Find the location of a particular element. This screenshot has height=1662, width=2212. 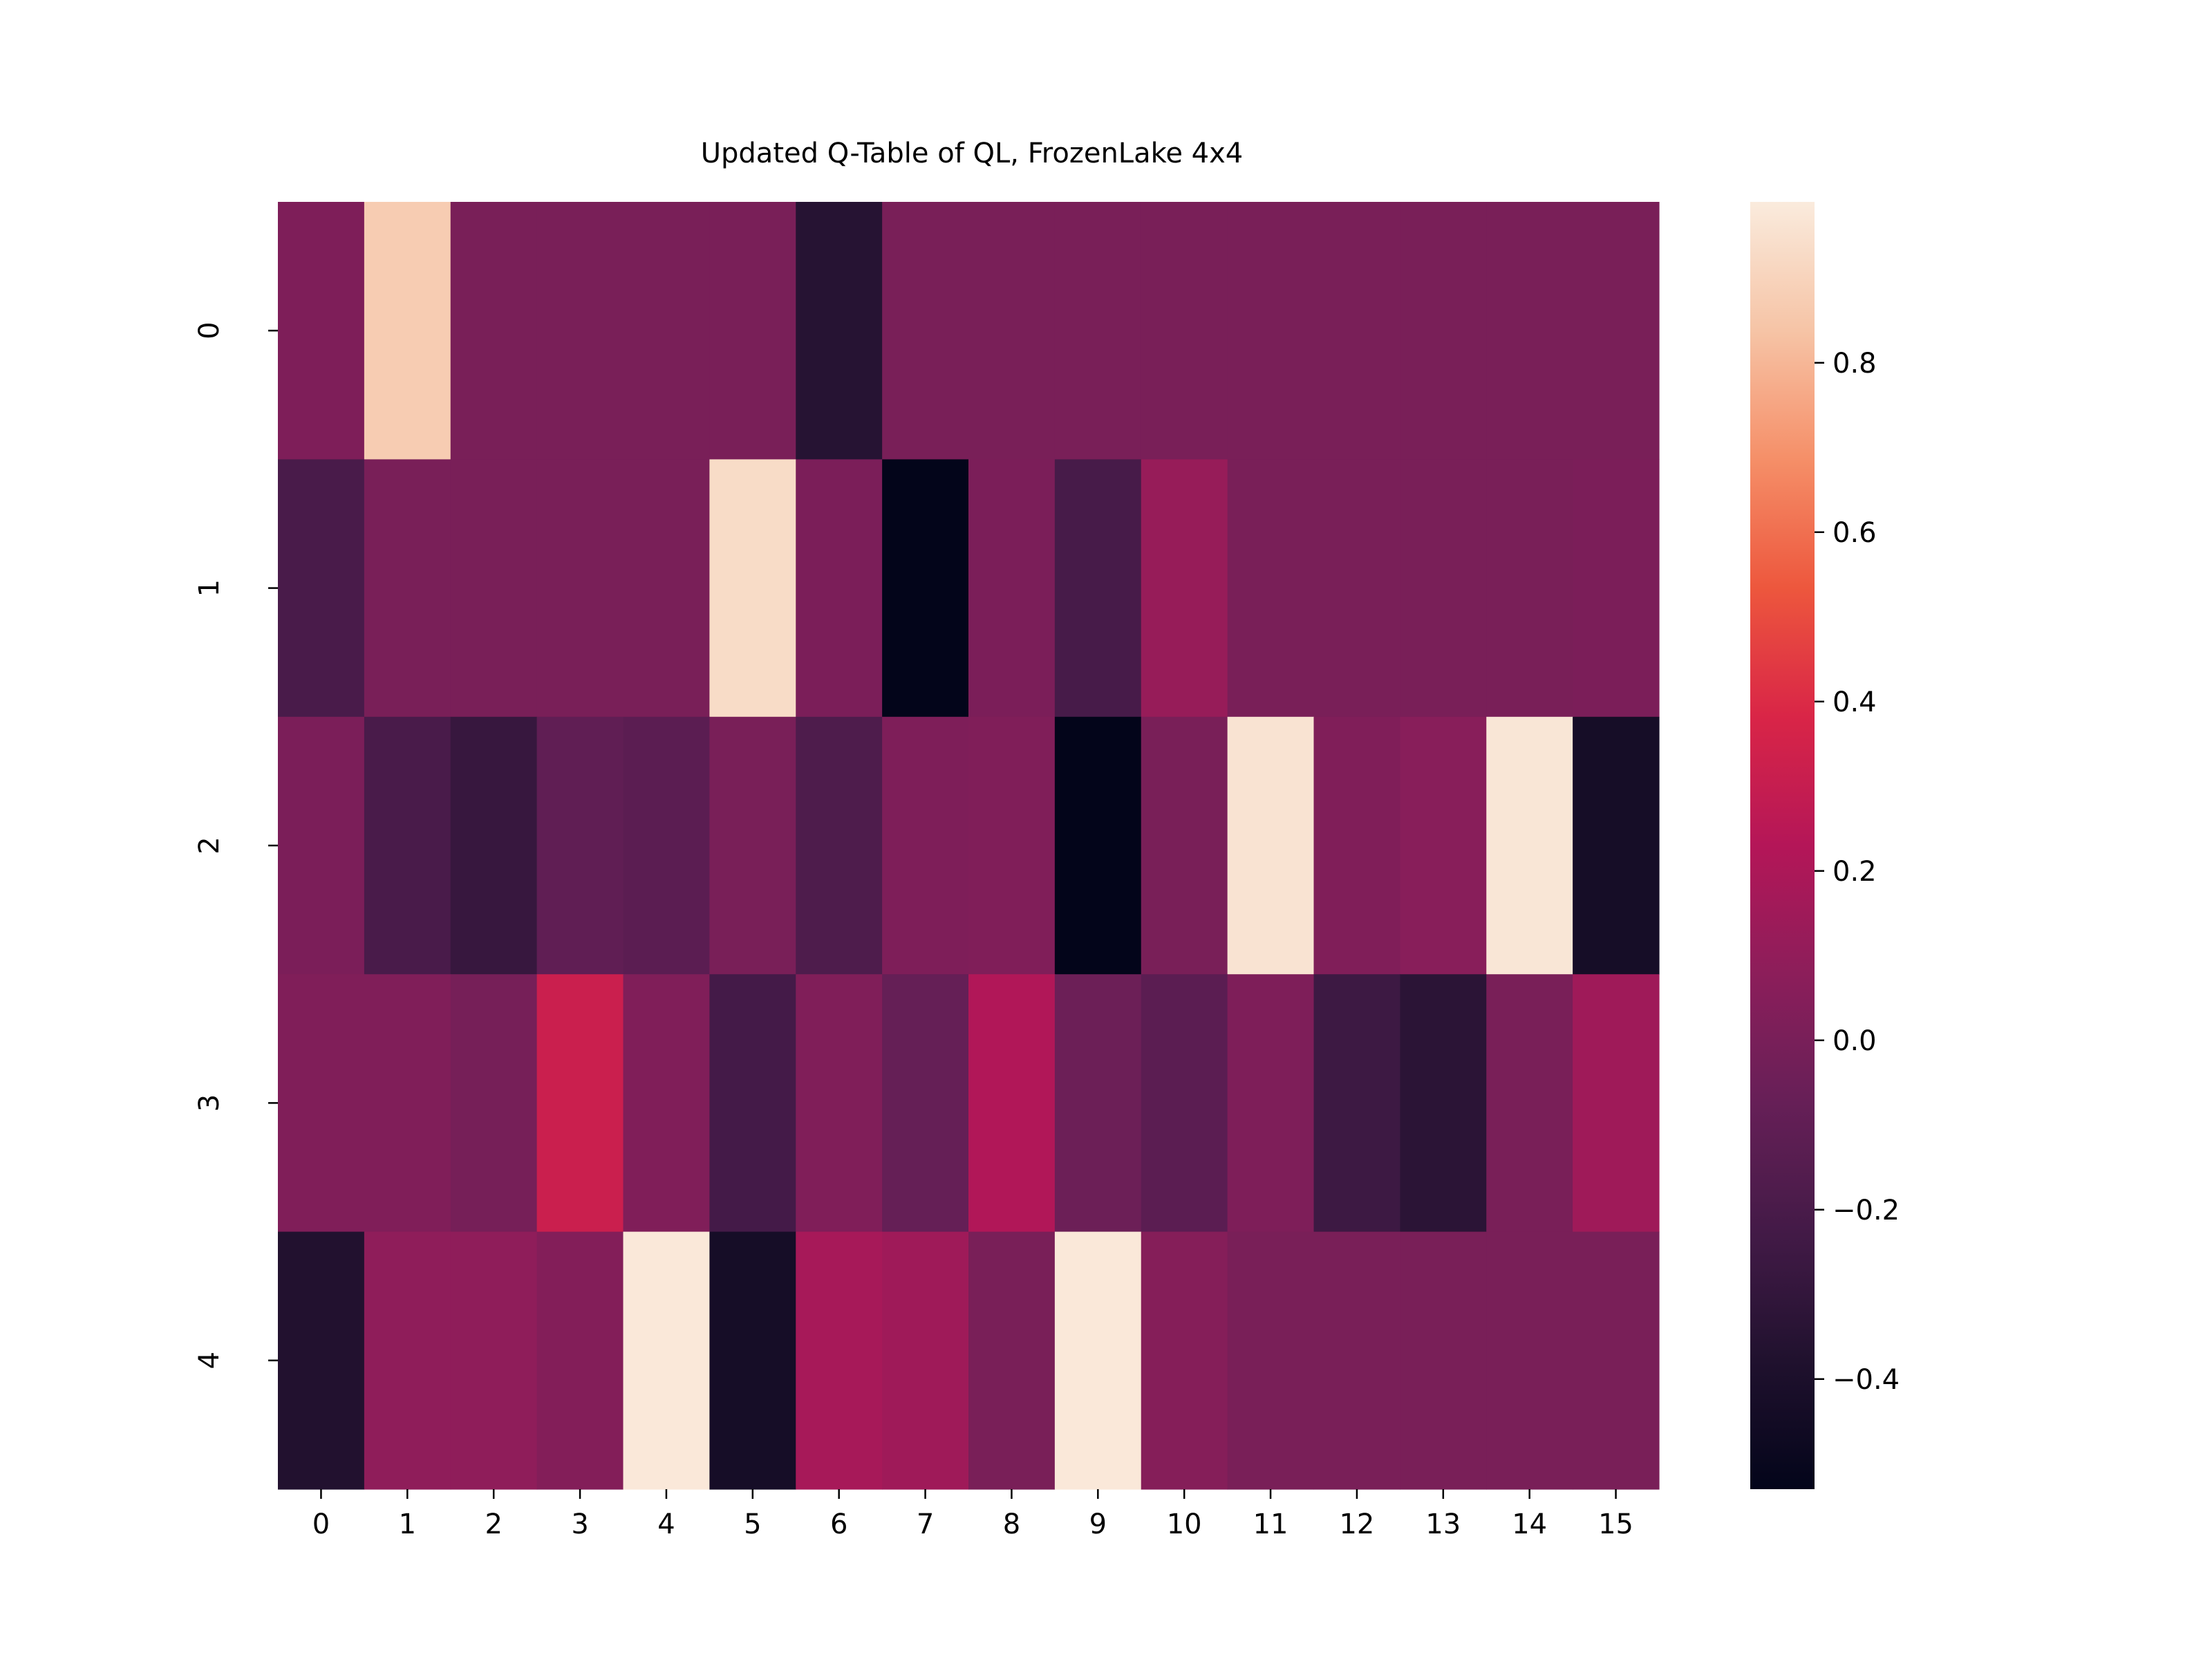

y-tick-label: 1 is located at coordinates (209, 588).